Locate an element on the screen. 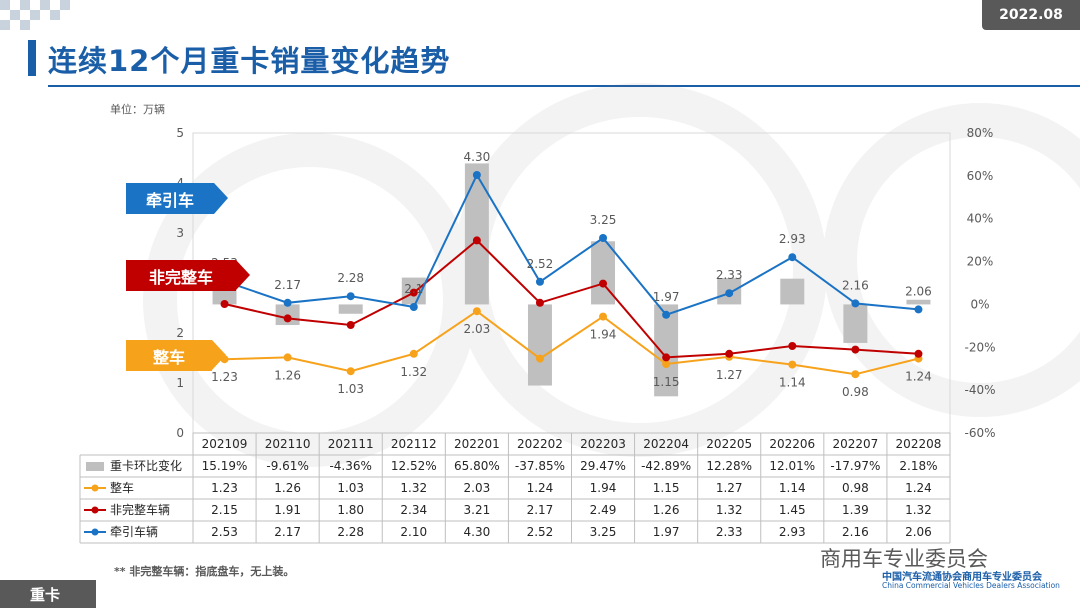 Image resolution: width=1080 pixels, height=608 pixels. table-category: 202109 is located at coordinates (225, 444).